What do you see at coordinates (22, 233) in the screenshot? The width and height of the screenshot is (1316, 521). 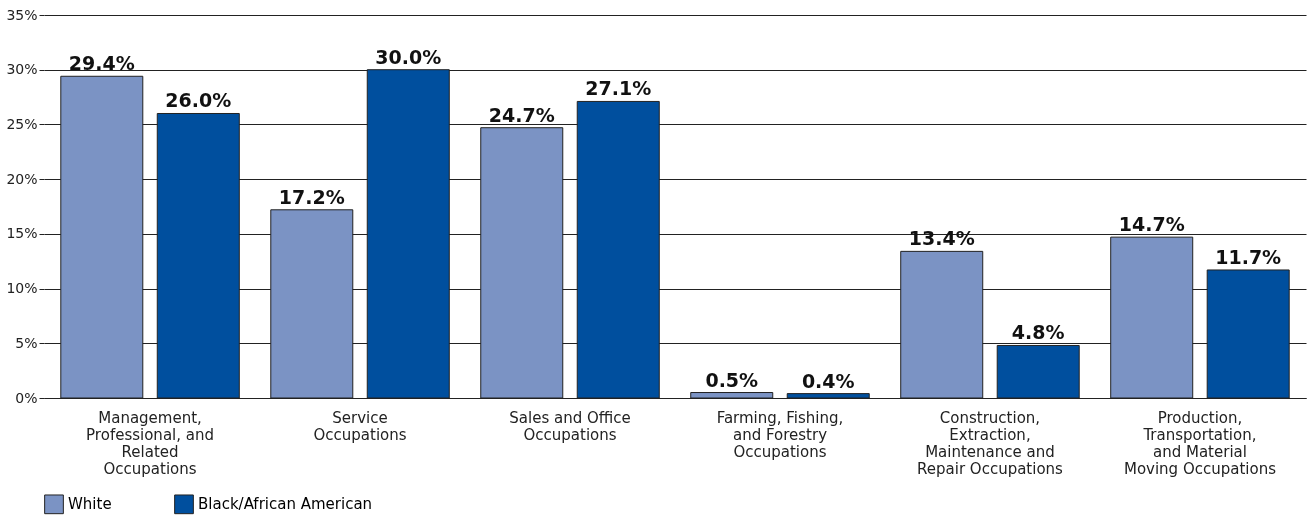 I see `y-tick-label: 15%` at bounding box center [22, 233].